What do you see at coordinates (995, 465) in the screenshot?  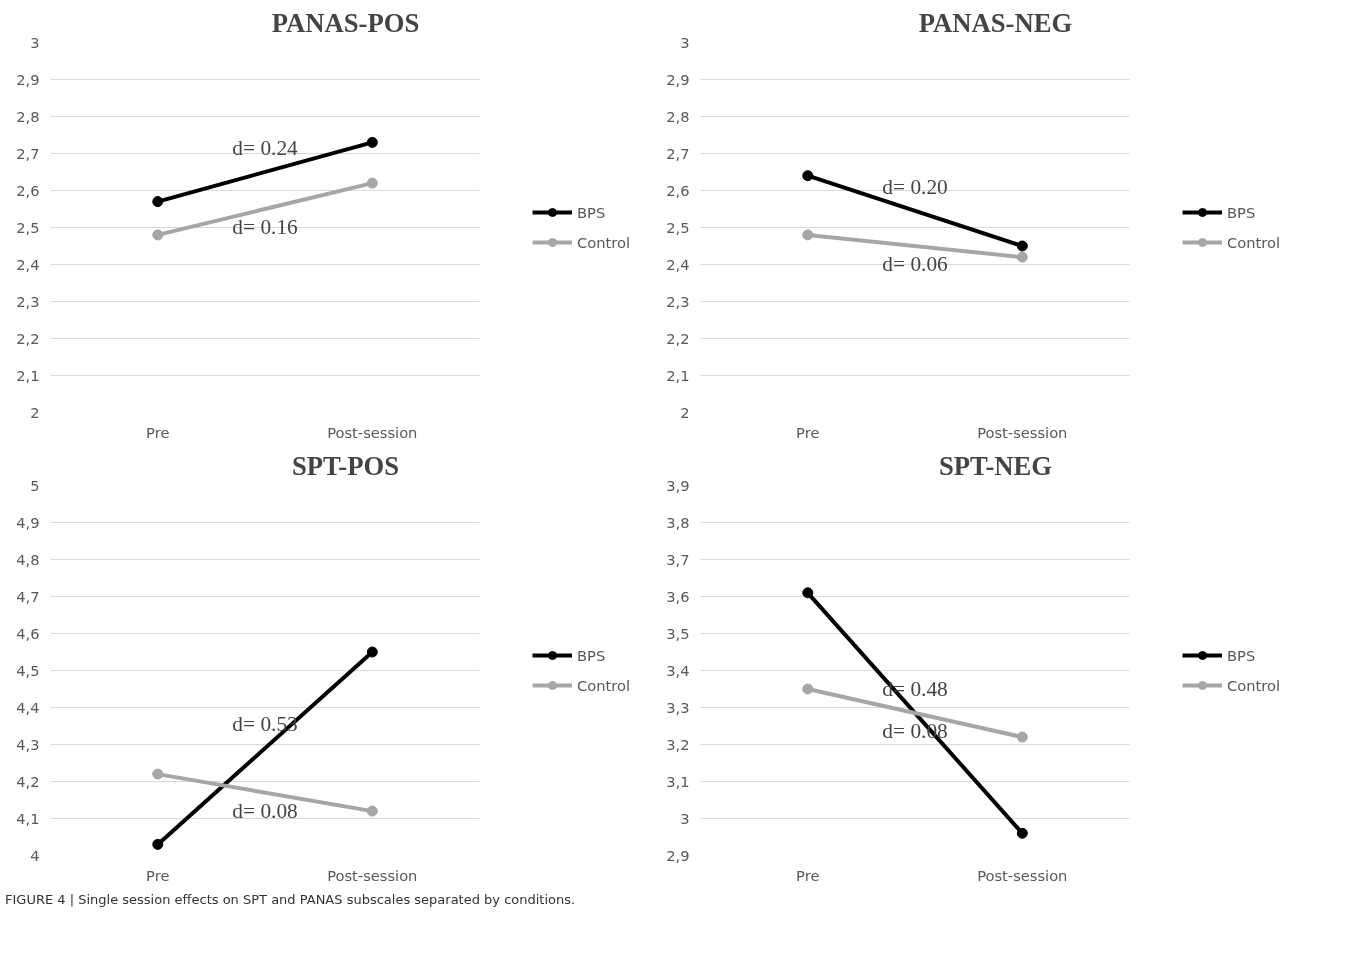 I see `chart-title: SPT-NEG` at bounding box center [995, 465].